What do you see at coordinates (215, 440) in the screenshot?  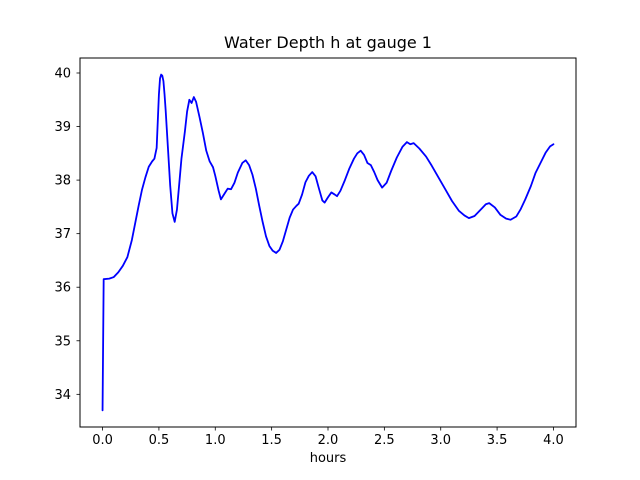 I see `x-tick-label: 1.0` at bounding box center [215, 440].